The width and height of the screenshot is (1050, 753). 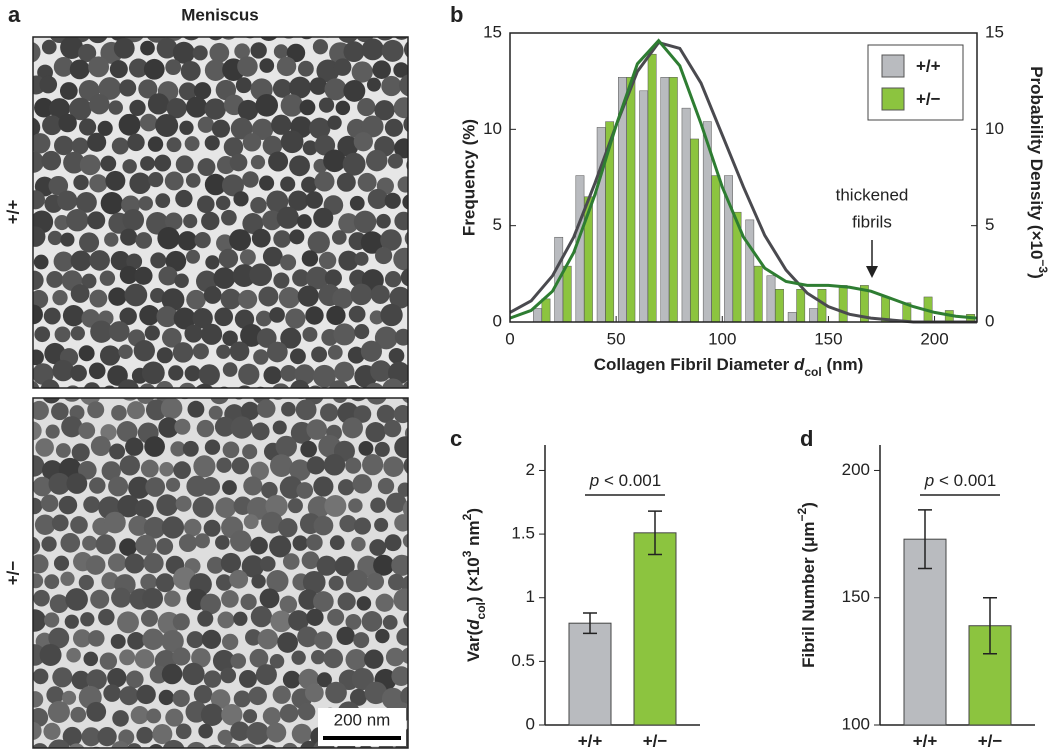 I want to click on y2-tick-label: 5, so click(x=989, y=224).